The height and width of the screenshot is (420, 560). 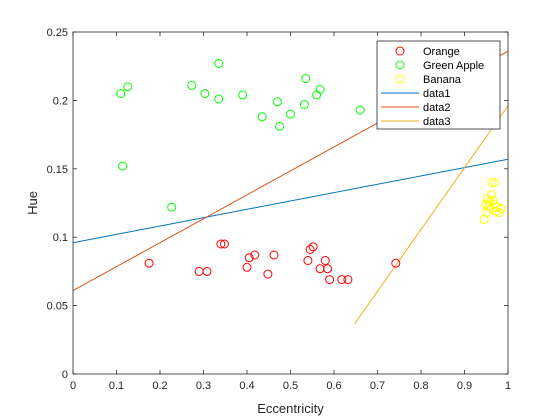 I want to click on x-tick-label: 0.5, so click(x=290, y=386).